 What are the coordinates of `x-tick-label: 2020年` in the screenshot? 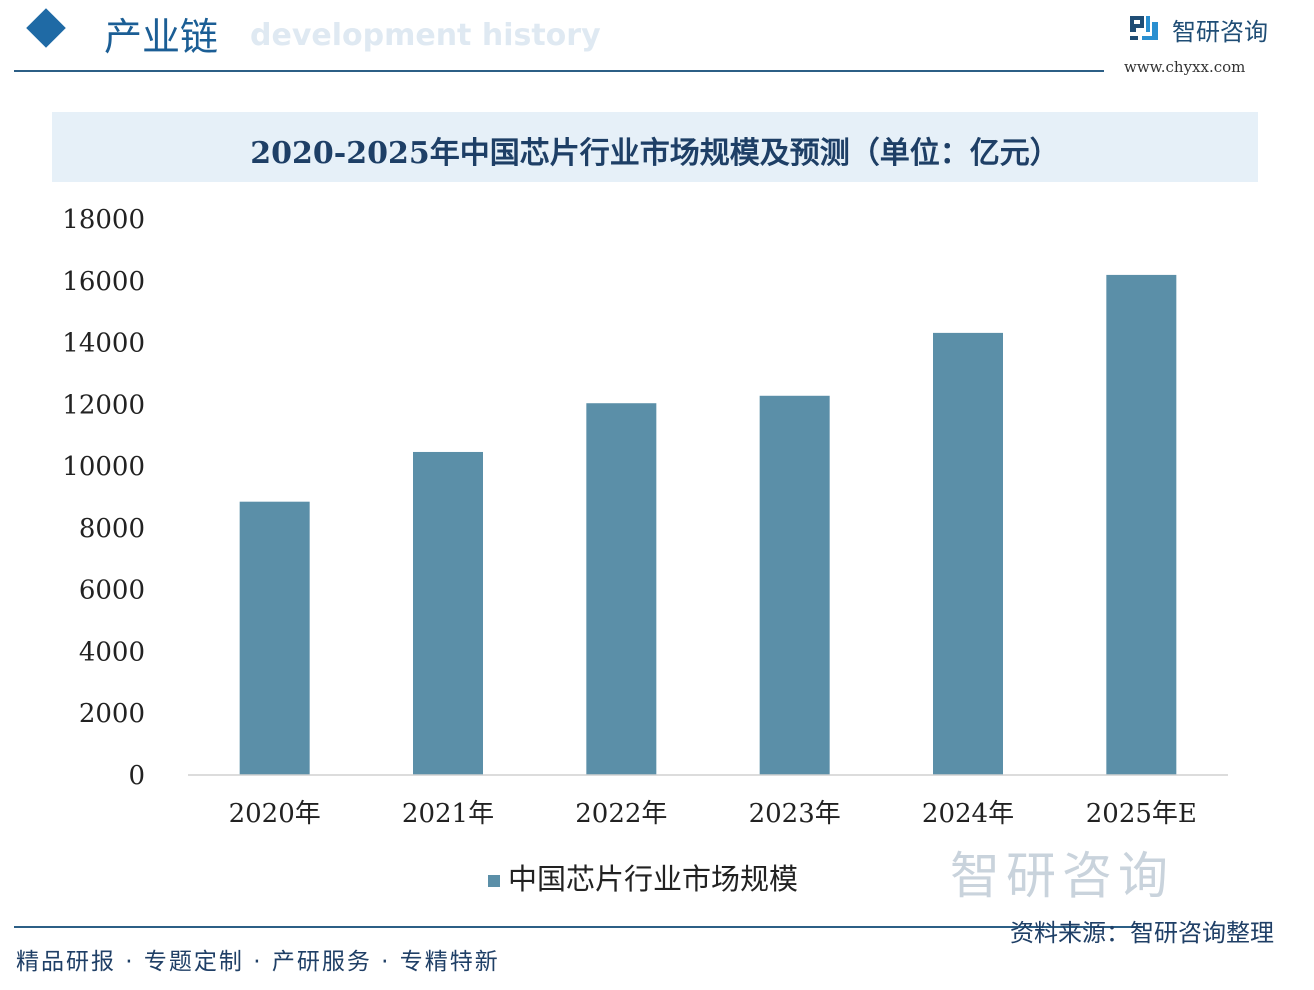 It's located at (275, 814).